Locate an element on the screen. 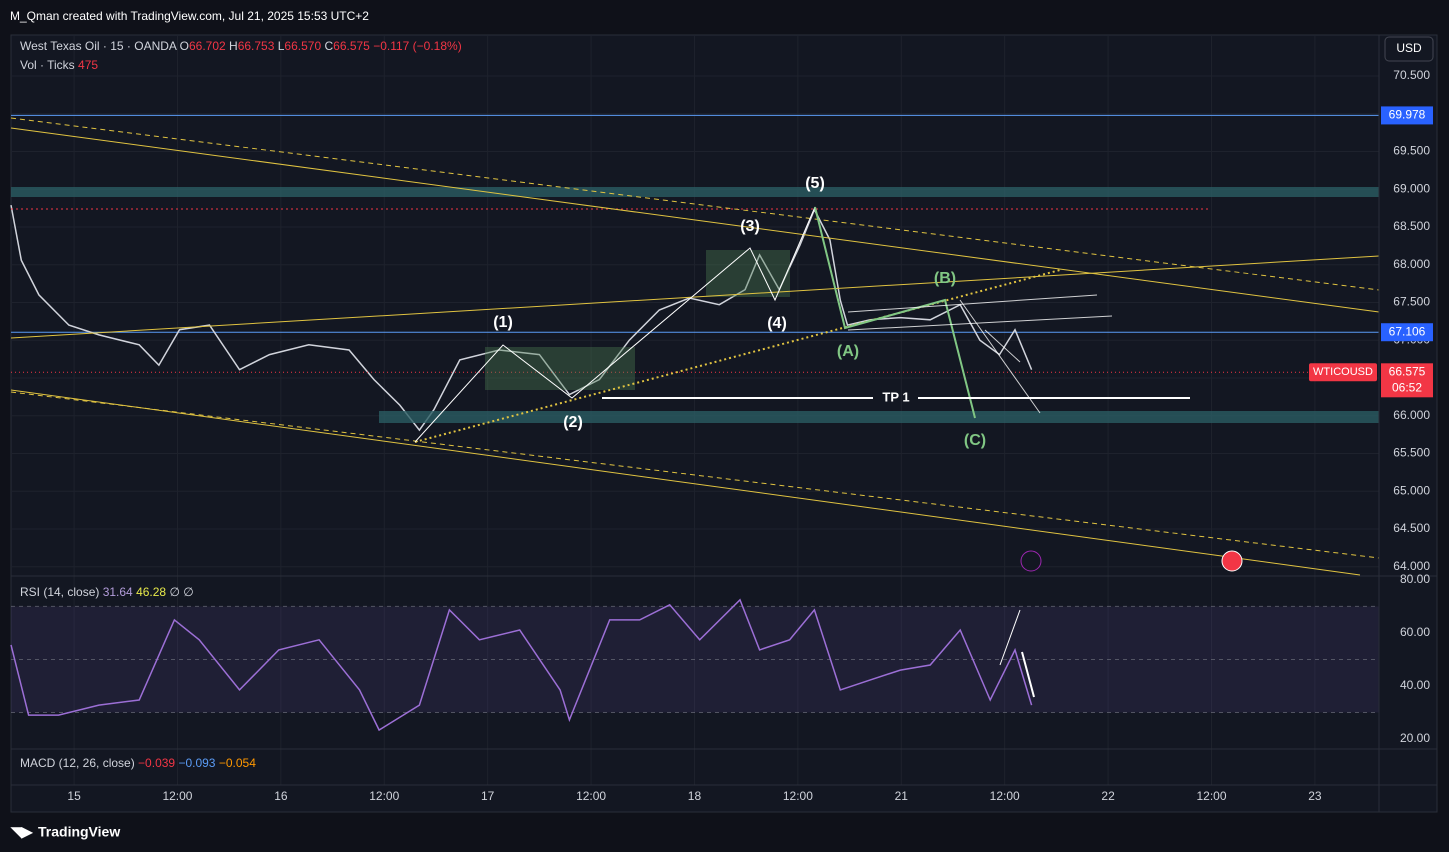 The image size is (1449, 852). pane is located at coordinates (694, 665).